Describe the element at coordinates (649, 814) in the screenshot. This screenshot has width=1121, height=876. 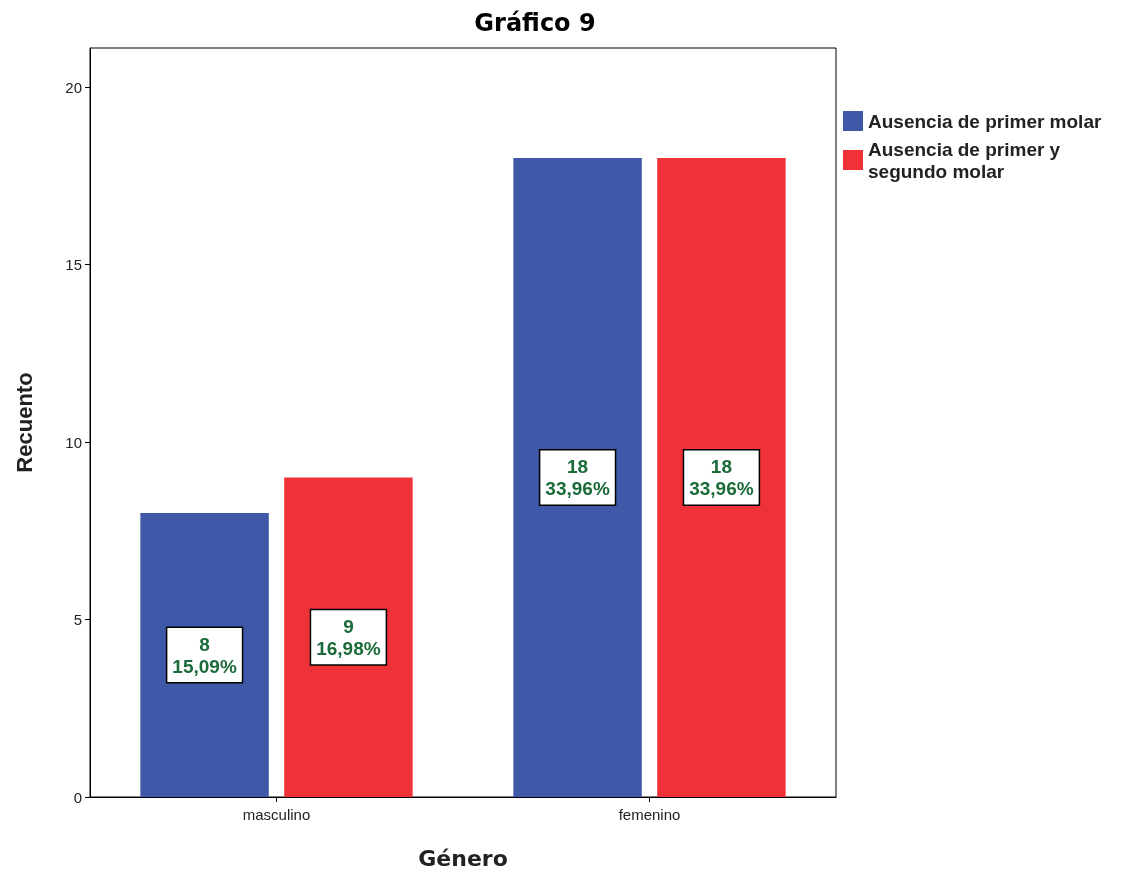
I see `x-tick-label: femenino` at that location.